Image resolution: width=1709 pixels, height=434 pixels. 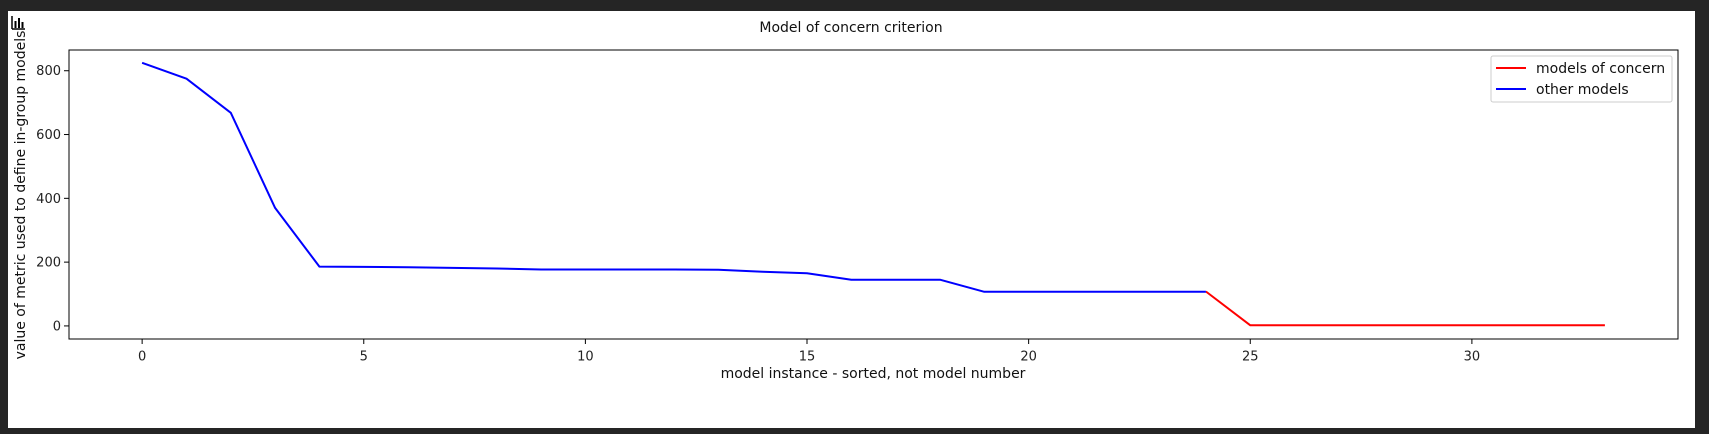 I want to click on y-tick-label: 200, so click(x=48, y=263).